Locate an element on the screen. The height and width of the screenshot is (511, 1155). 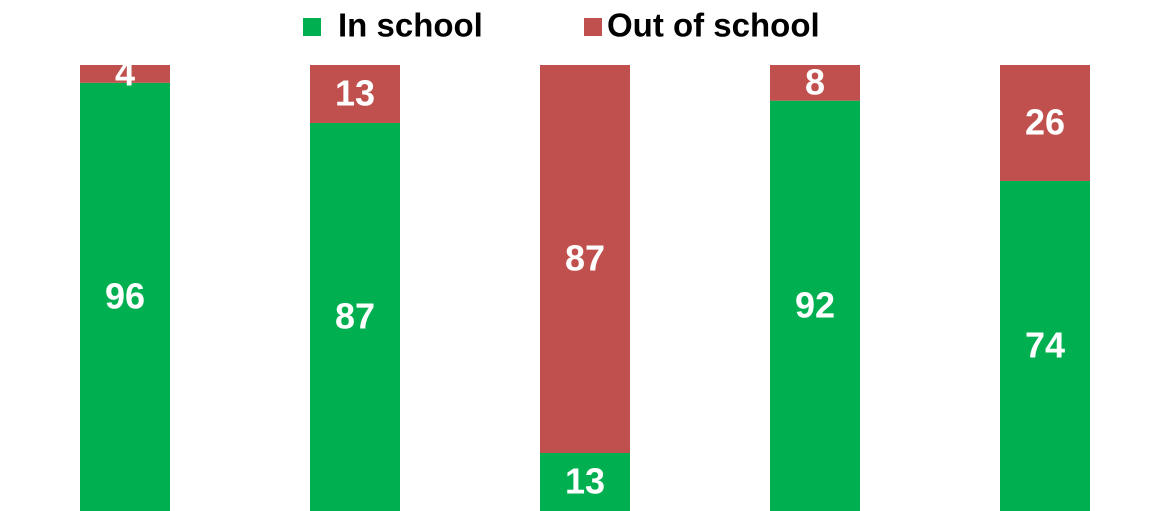
data-label: 26 is located at coordinates (1045, 121).